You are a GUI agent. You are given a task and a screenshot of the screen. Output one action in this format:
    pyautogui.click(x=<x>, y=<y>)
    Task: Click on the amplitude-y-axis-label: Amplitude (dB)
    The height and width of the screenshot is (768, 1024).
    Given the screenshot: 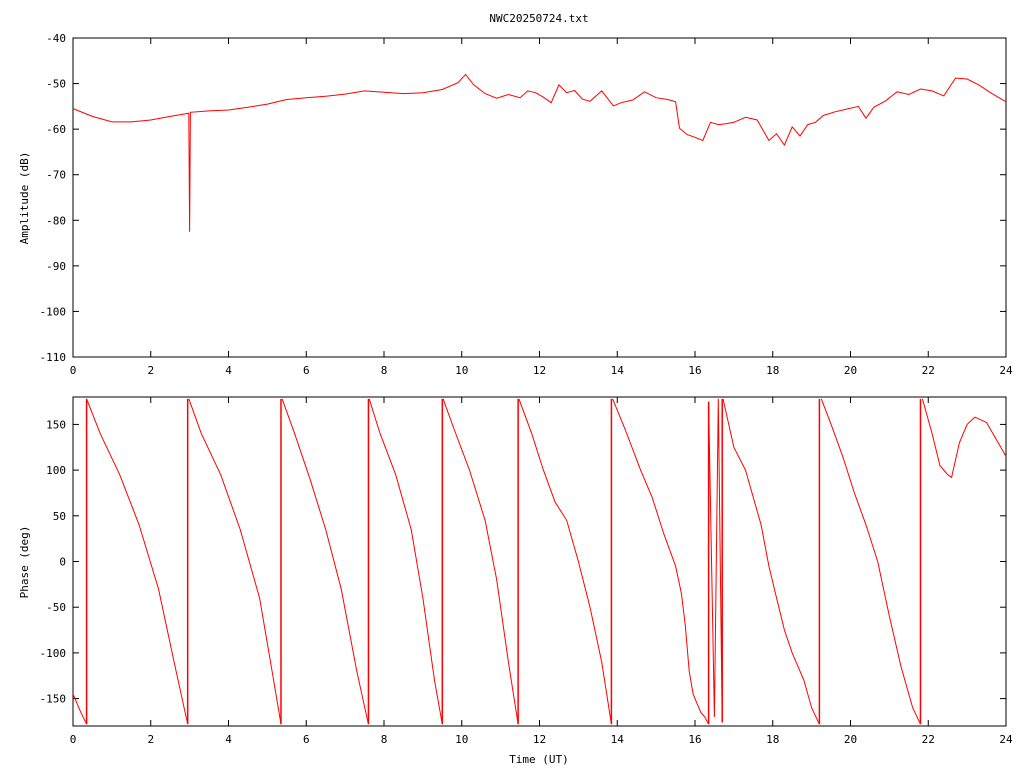 What is the action you would take?
    pyautogui.click(x=24, y=198)
    